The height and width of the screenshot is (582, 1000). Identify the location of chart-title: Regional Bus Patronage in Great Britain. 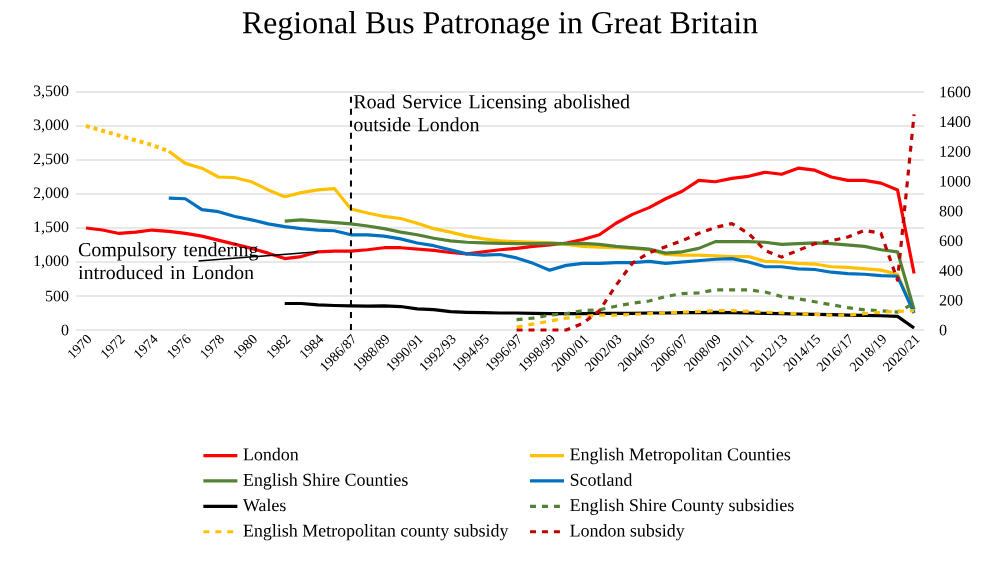
(500, 26).